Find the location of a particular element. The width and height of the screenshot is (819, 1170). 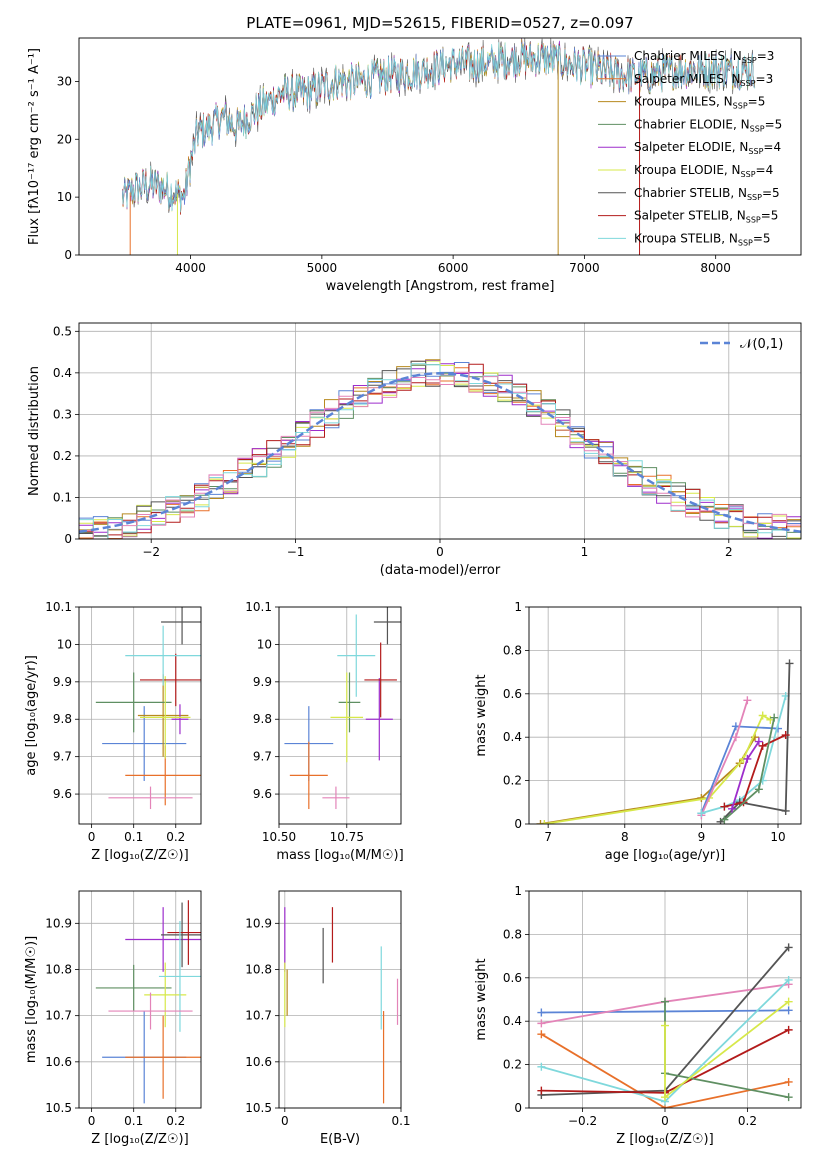

x-tick-label: 10.75 is located at coordinates (347, 837).